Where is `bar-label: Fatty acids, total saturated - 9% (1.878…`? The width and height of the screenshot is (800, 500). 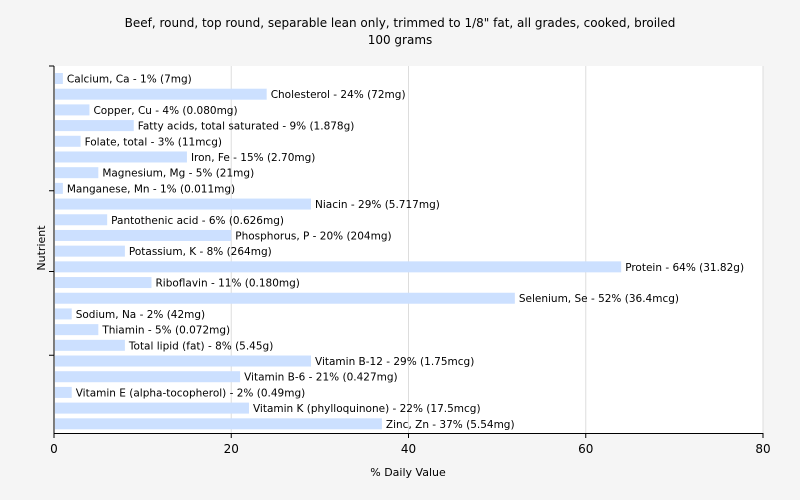
bar-label: Fatty acids, total saturated - 9% (1.878… is located at coordinates (246, 127).